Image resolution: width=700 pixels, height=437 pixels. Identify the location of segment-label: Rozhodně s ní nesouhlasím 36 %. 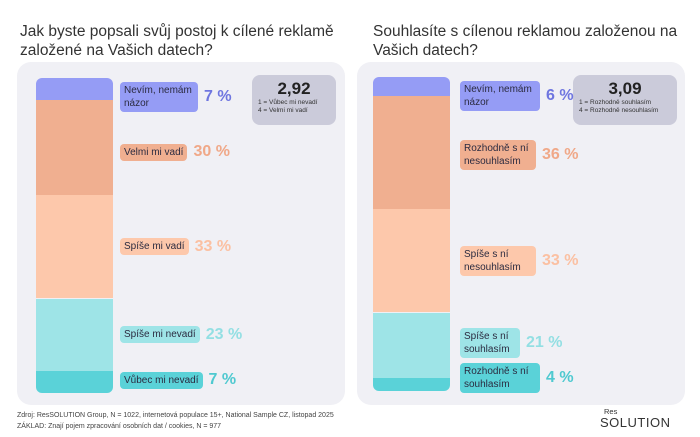
(519, 155).